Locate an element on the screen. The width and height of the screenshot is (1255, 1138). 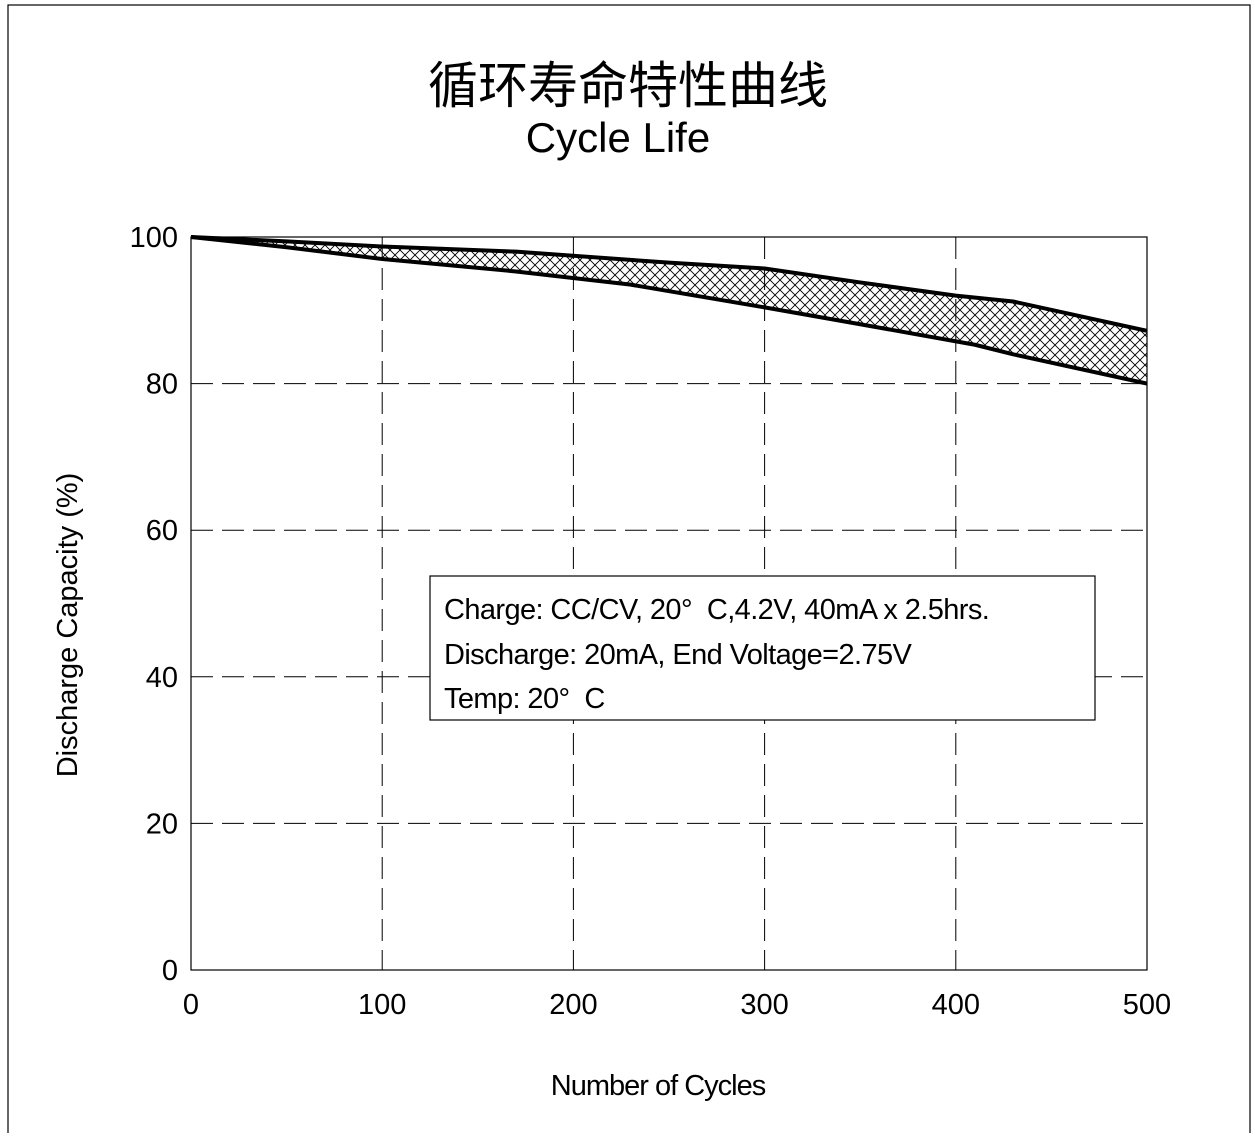
x-axis-label: Number of Cycles is located at coordinates (658, 1086).